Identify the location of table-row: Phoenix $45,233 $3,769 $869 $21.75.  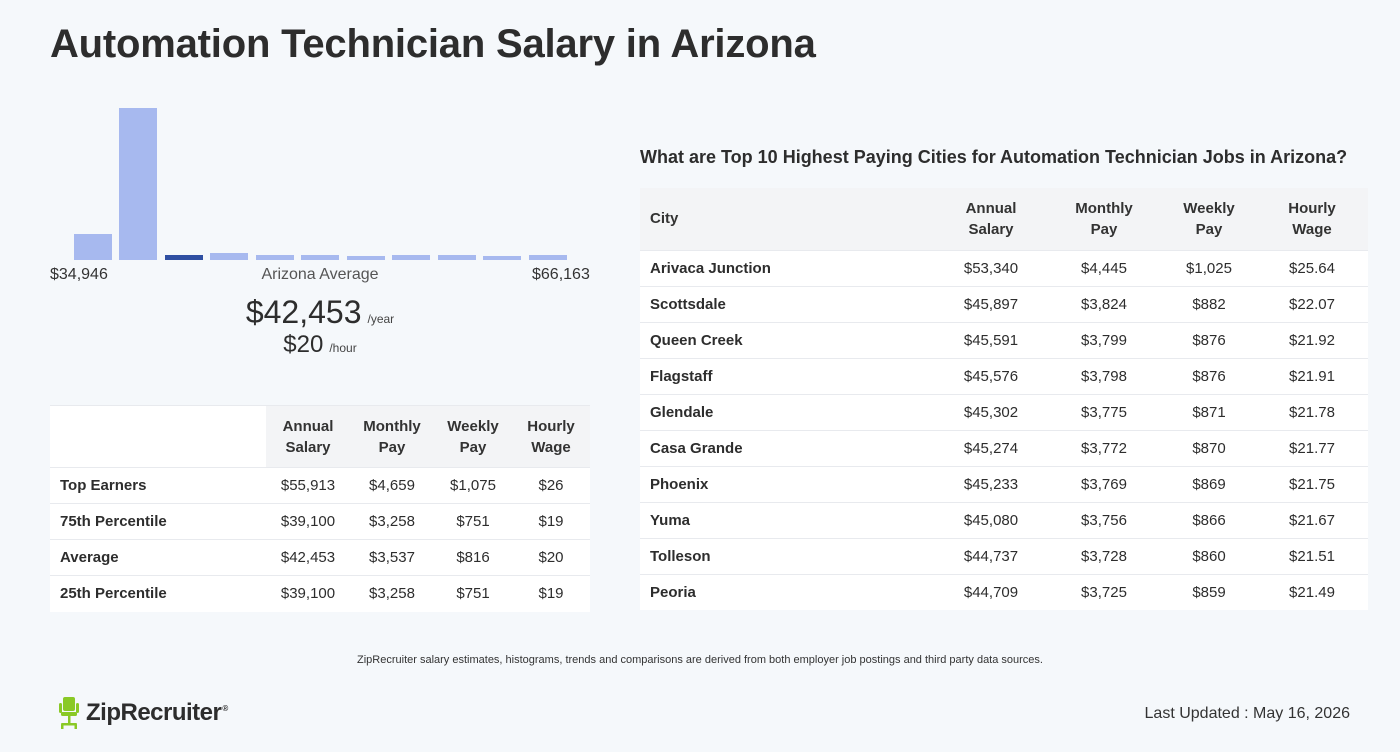
(1004, 483).